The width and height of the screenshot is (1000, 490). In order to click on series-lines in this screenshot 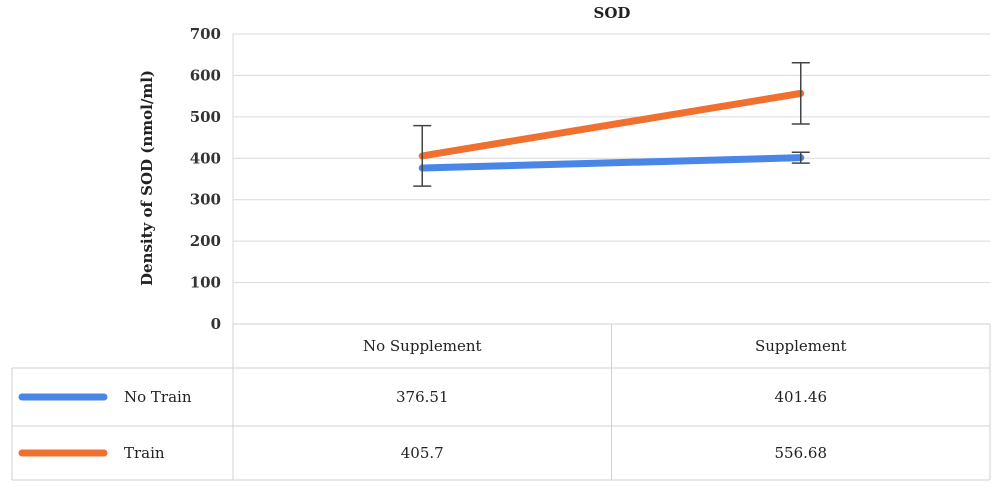, I will do `click(611, 130)`.